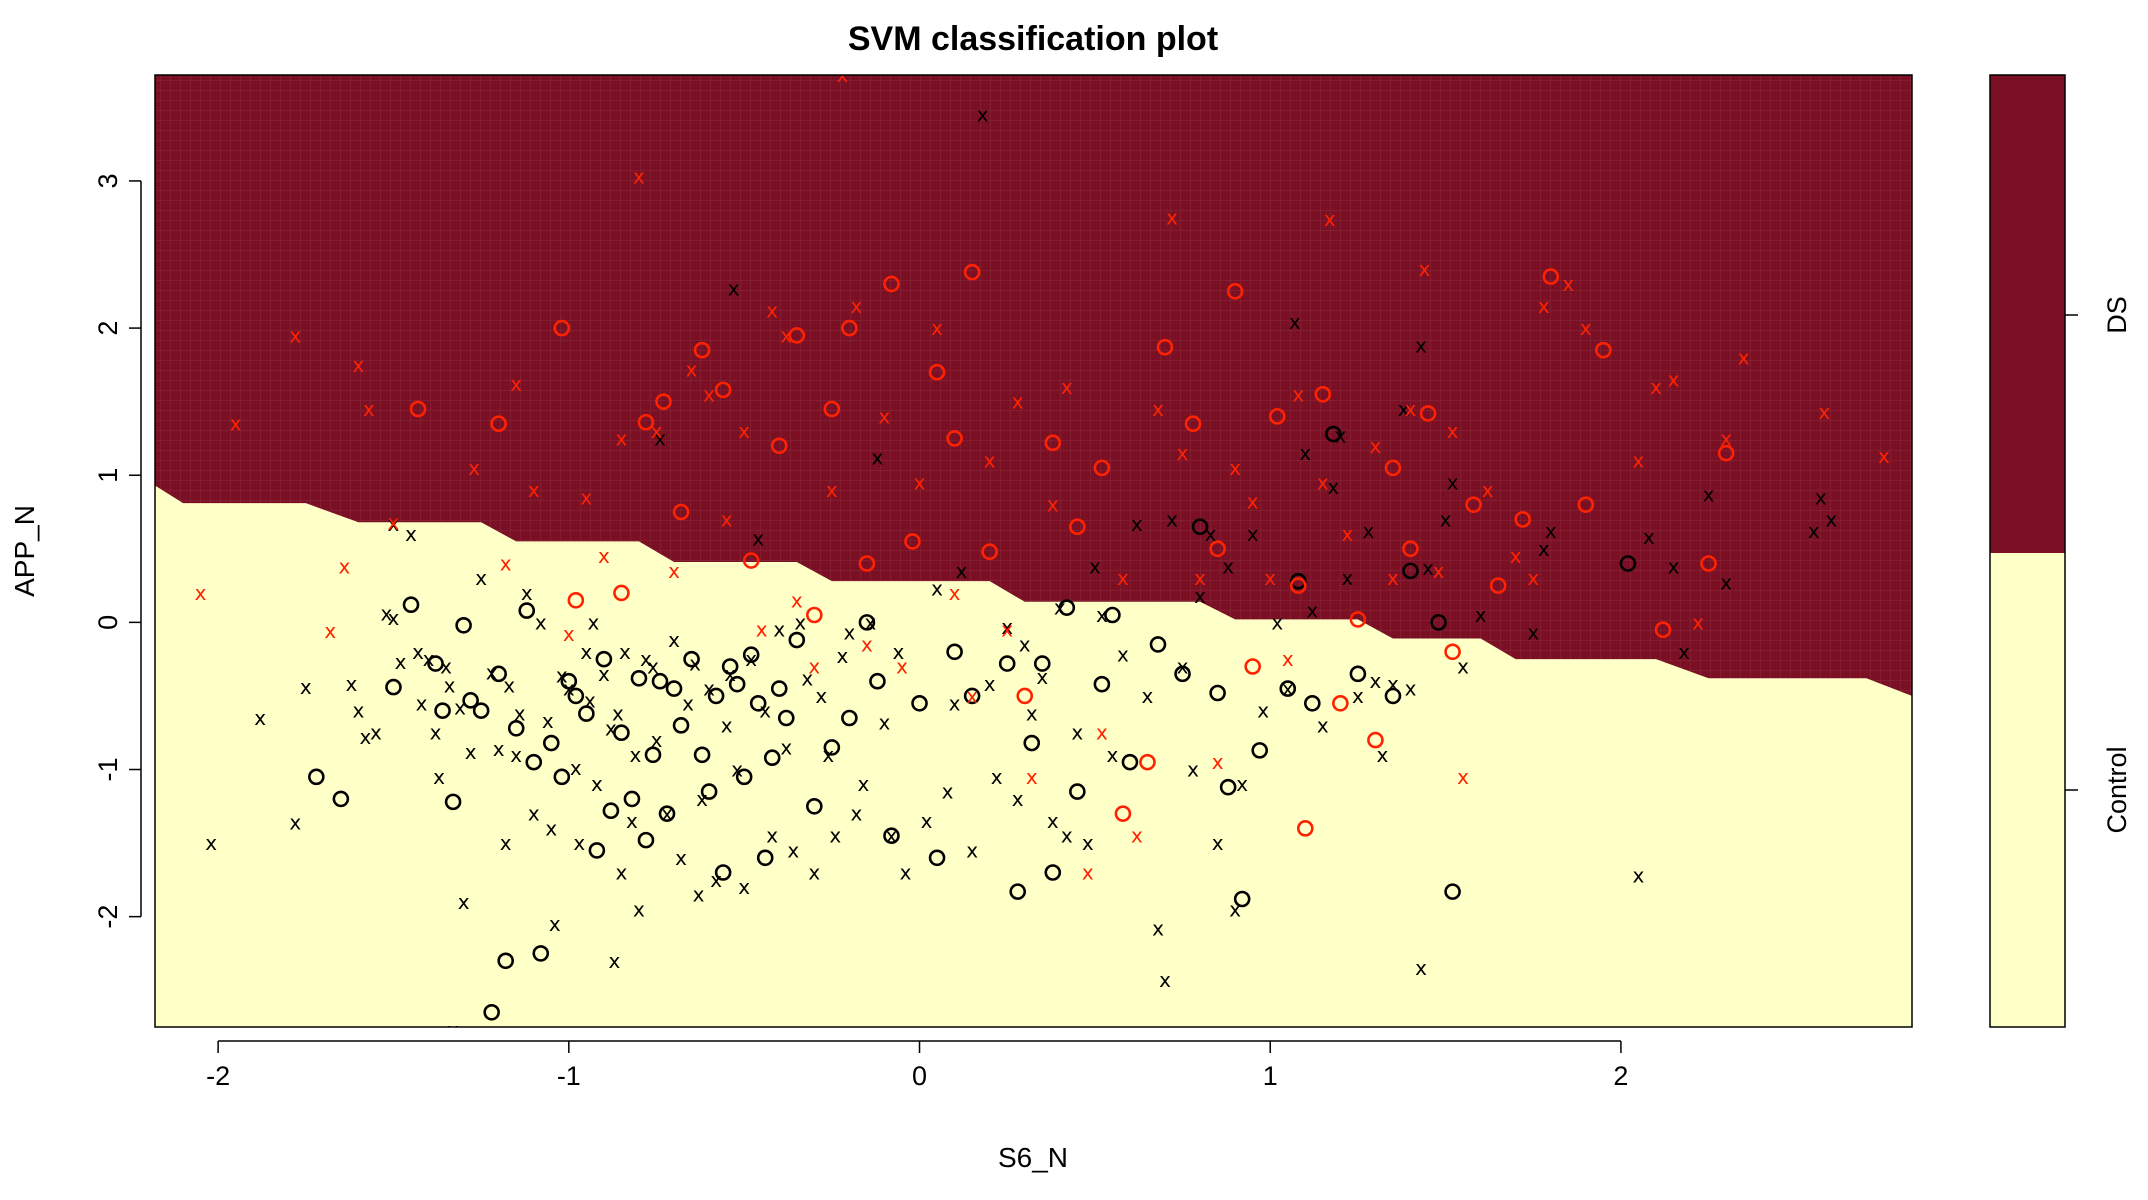 This screenshot has width=2148, height=1200. Describe the element at coordinates (1586, 328) in the screenshot. I see `data-point-x-2-73: x` at that location.